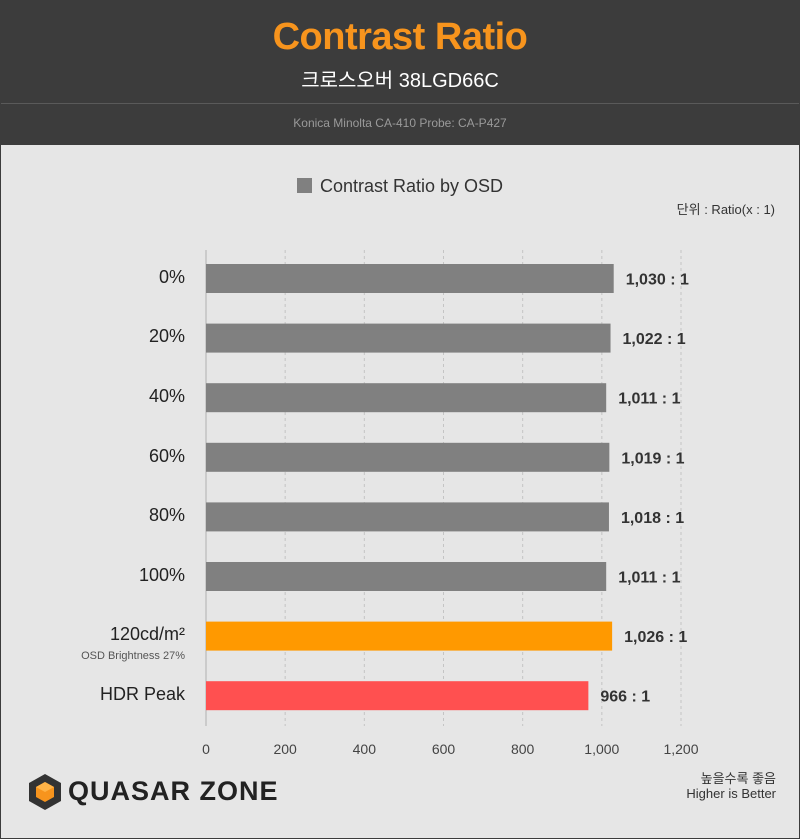 This screenshot has height=839, width=800. Describe the element at coordinates (173, 791) in the screenshot. I see `brand-name: QUASAR ZONE` at that location.